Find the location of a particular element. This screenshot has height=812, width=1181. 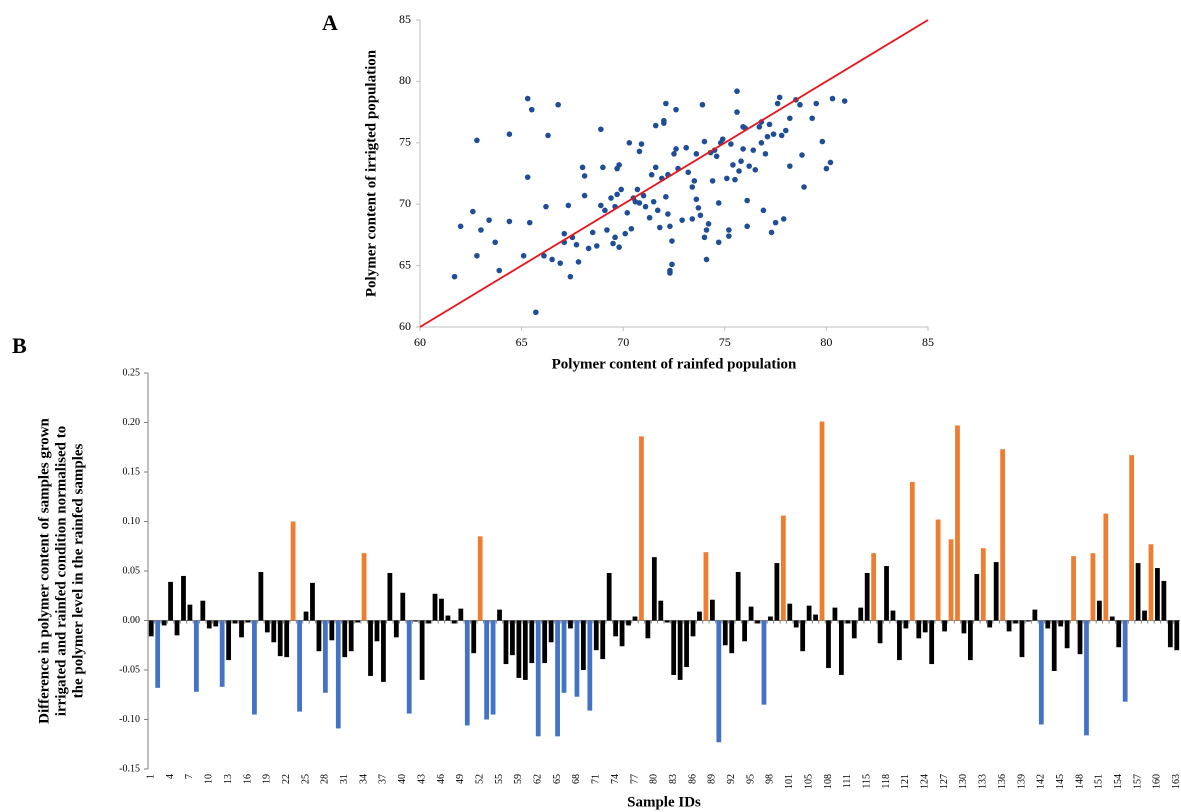

x-tick-label: 65 is located at coordinates (557, 779).